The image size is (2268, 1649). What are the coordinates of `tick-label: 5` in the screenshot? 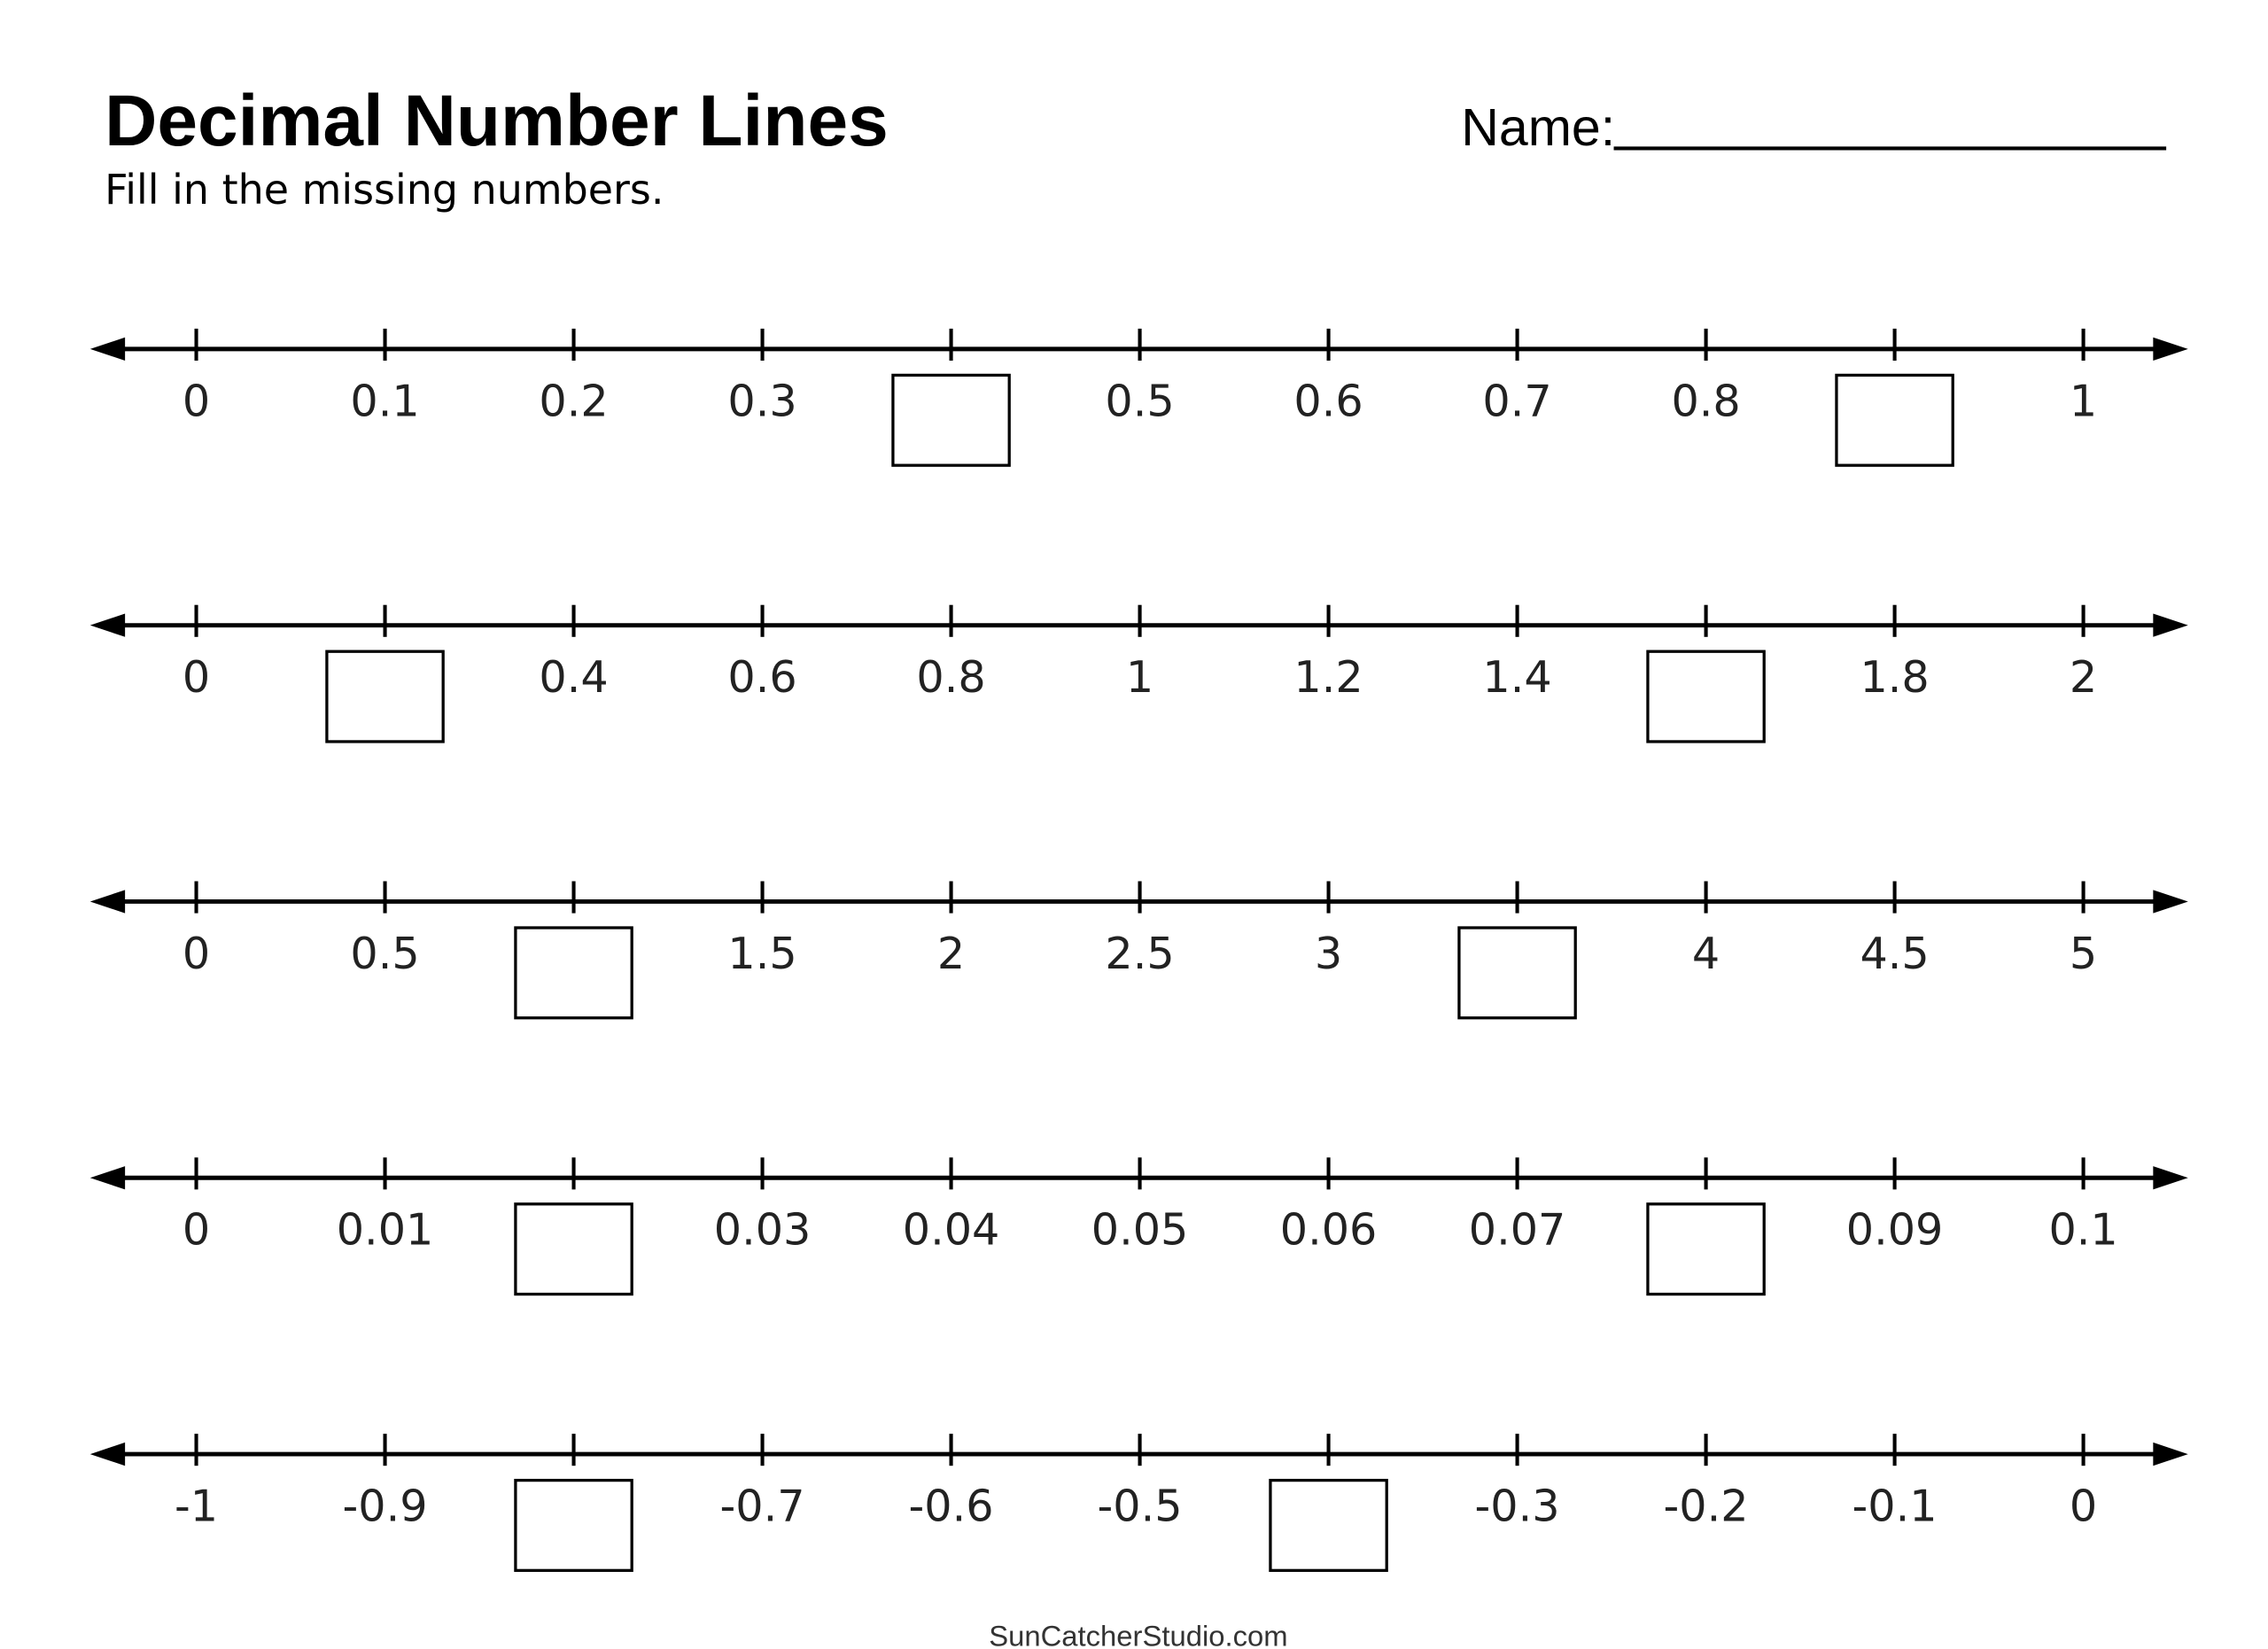 It's located at (2083, 953).